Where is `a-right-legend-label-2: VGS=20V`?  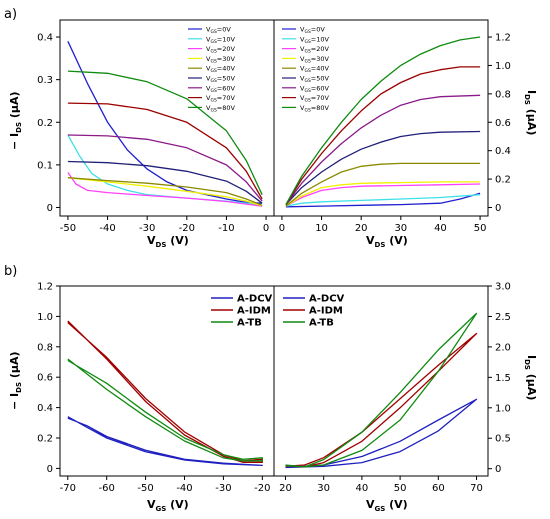
a-right-legend-label-2: VGS=20V is located at coordinates (315, 50).